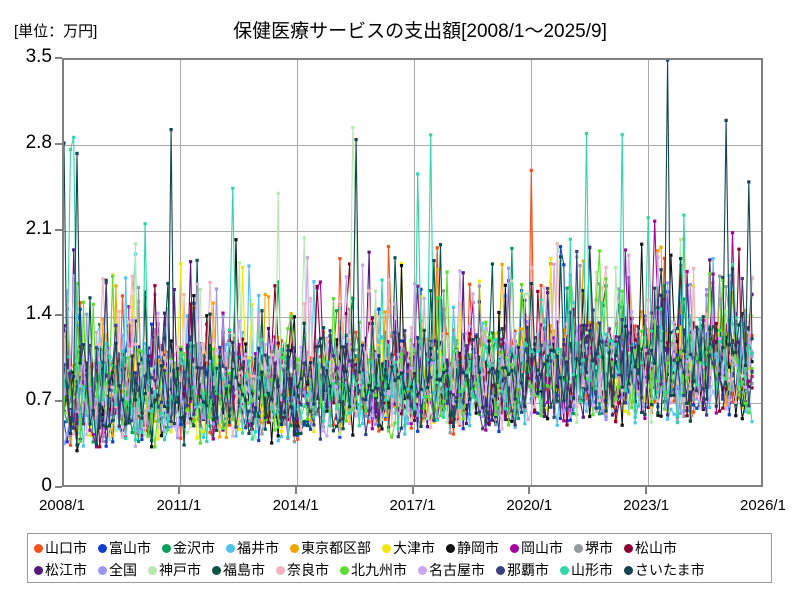 The height and width of the screenshot is (600, 800). What do you see at coordinates (664, 570) in the screenshot?
I see `legend-item-さいたま市: さいたま市` at bounding box center [664, 570].